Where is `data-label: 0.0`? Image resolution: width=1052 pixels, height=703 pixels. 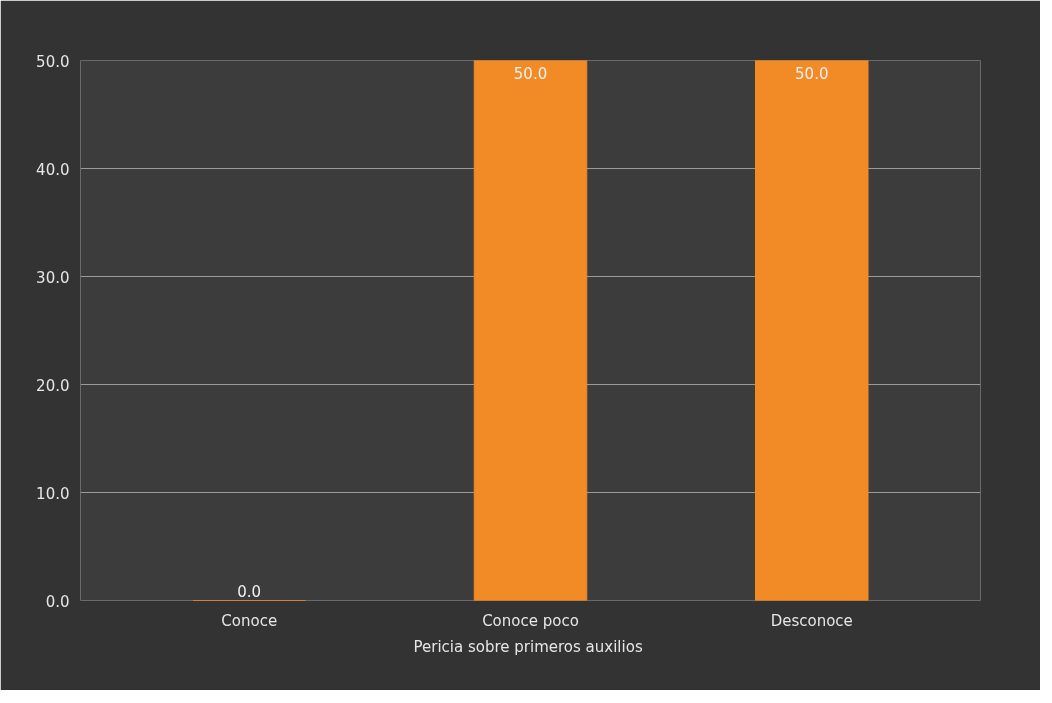
data-label: 0.0 is located at coordinates (249, 591).